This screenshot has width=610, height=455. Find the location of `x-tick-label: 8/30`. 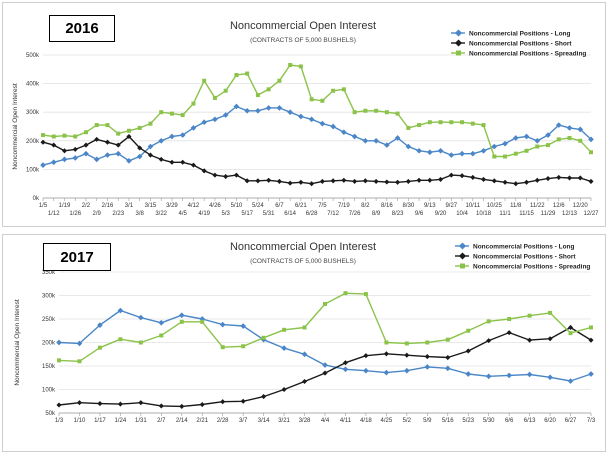

x-tick-label: 8/30 is located at coordinates (408, 206).